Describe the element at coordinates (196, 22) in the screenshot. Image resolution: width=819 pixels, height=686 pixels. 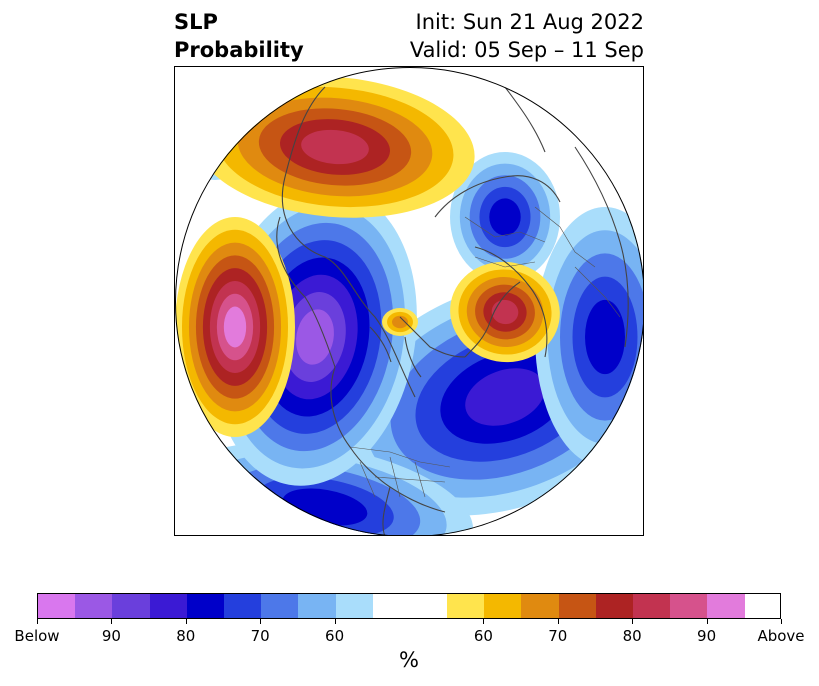
I see `title-variable: SLP` at that location.